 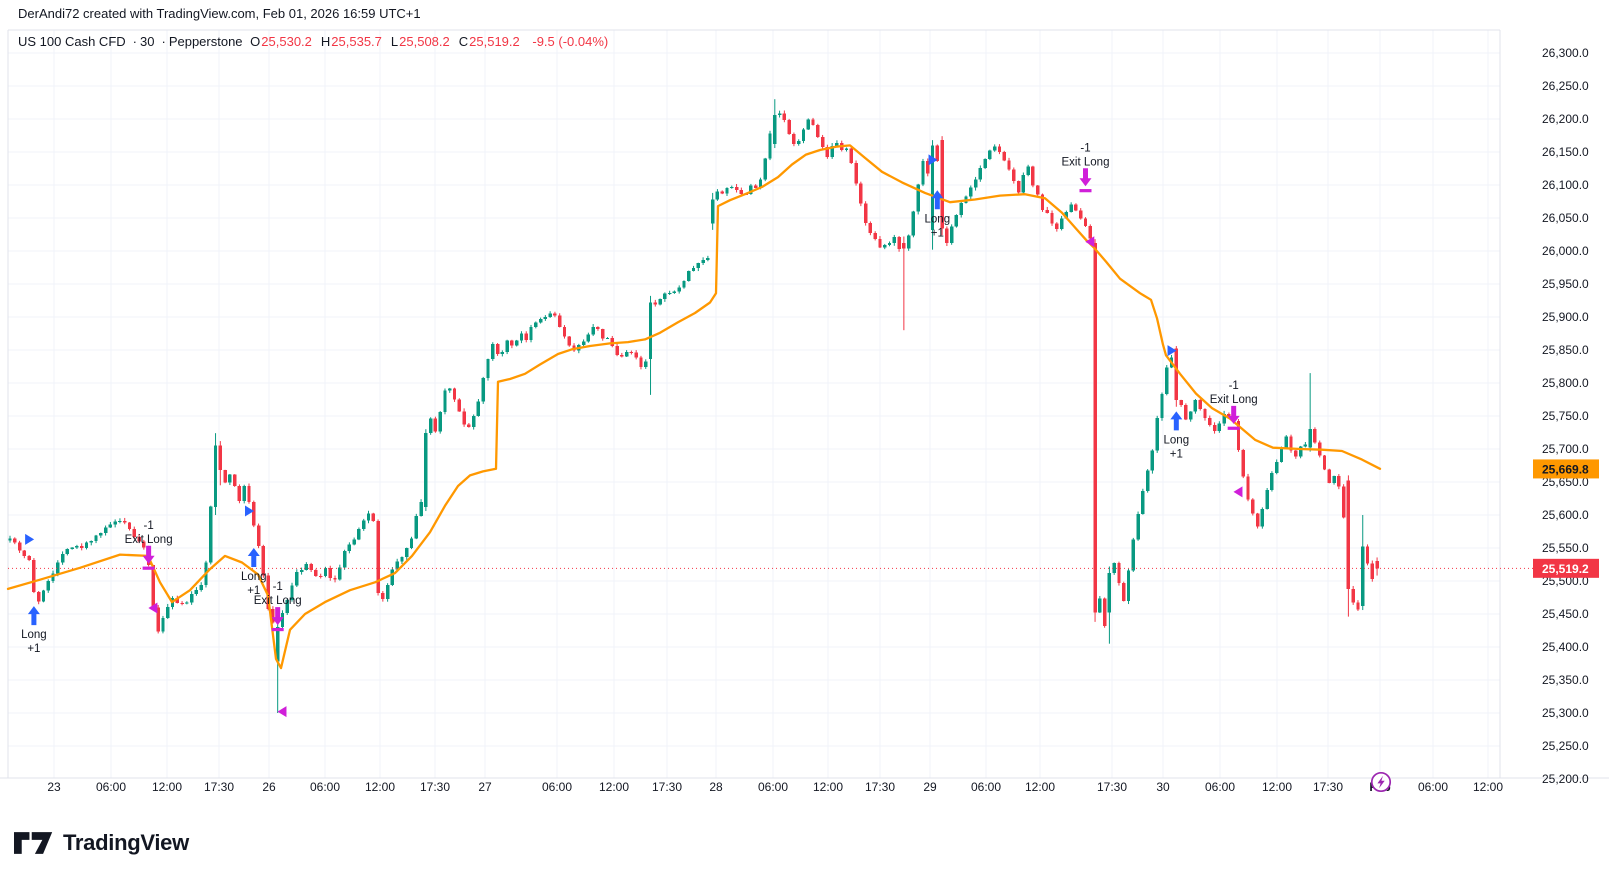 I want to click on marker-label: Exit Long, so click(x=1234, y=400).